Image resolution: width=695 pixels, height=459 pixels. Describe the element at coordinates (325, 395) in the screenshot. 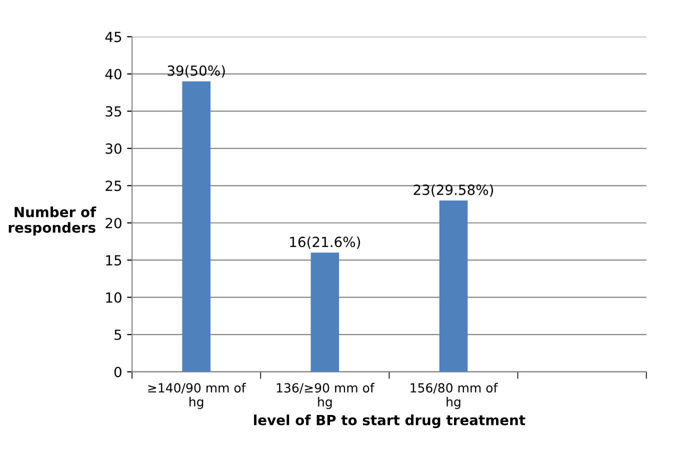

I see `x-tick-label: 136/≥90 mm of hg` at that location.